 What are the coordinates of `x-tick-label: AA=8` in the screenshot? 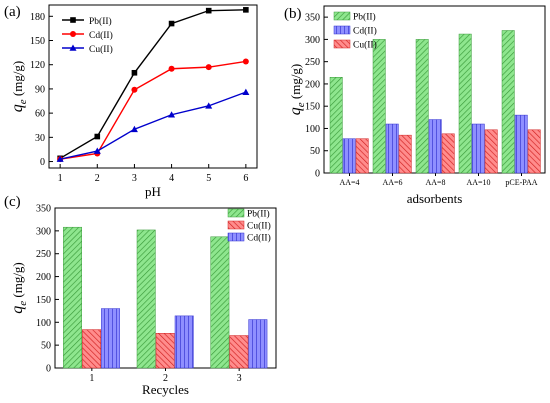 It's located at (435, 182).